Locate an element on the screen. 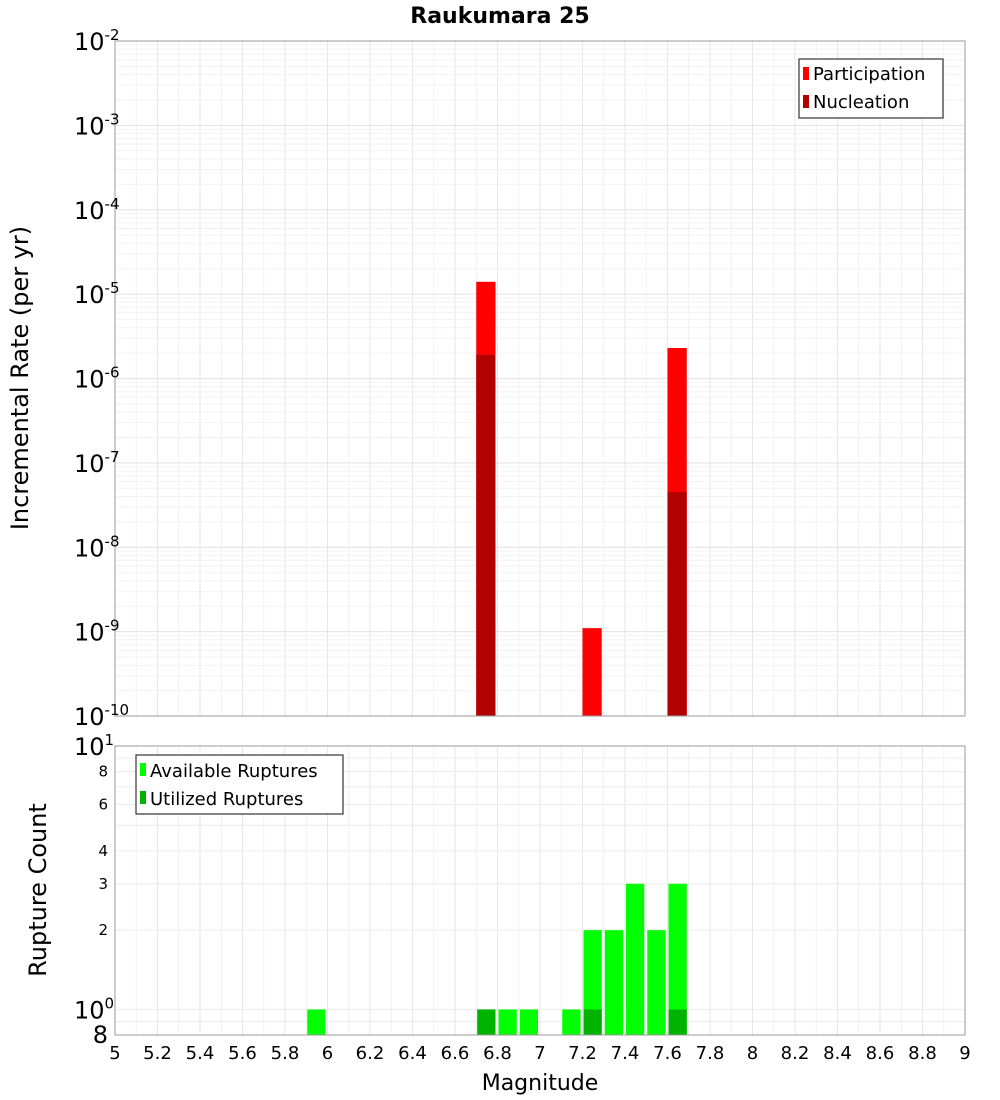 Image resolution: width=1000 pixels, height=1100 pixels. x-tick-label: 6.8 is located at coordinates (497, 1053).